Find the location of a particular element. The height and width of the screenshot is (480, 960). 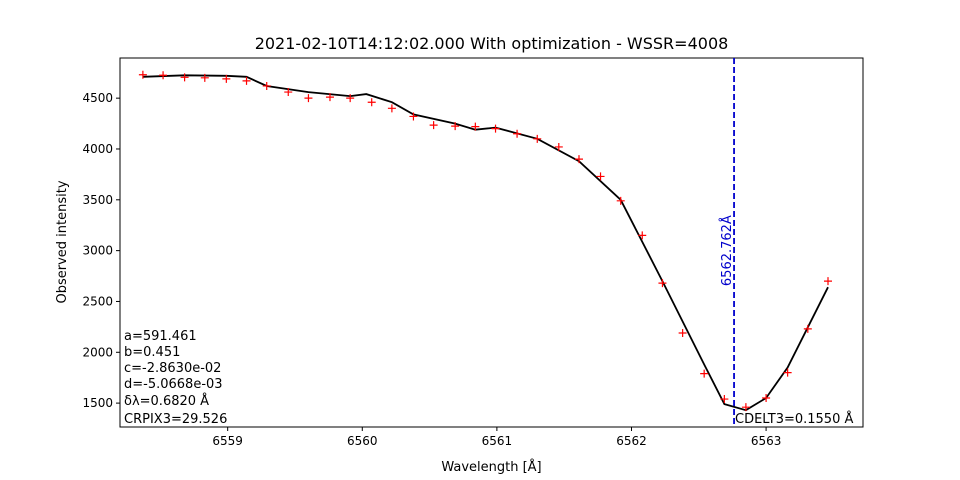

param-cdelt3: CDELT3=0.1550 Å is located at coordinates (794, 419).